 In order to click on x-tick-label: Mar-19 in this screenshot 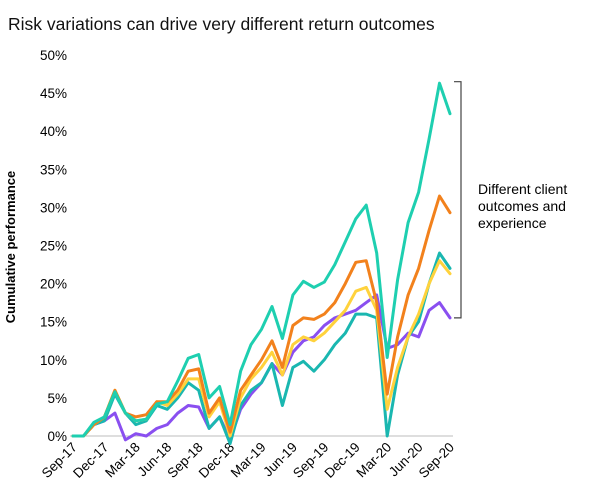, I will do `click(248, 460)`.